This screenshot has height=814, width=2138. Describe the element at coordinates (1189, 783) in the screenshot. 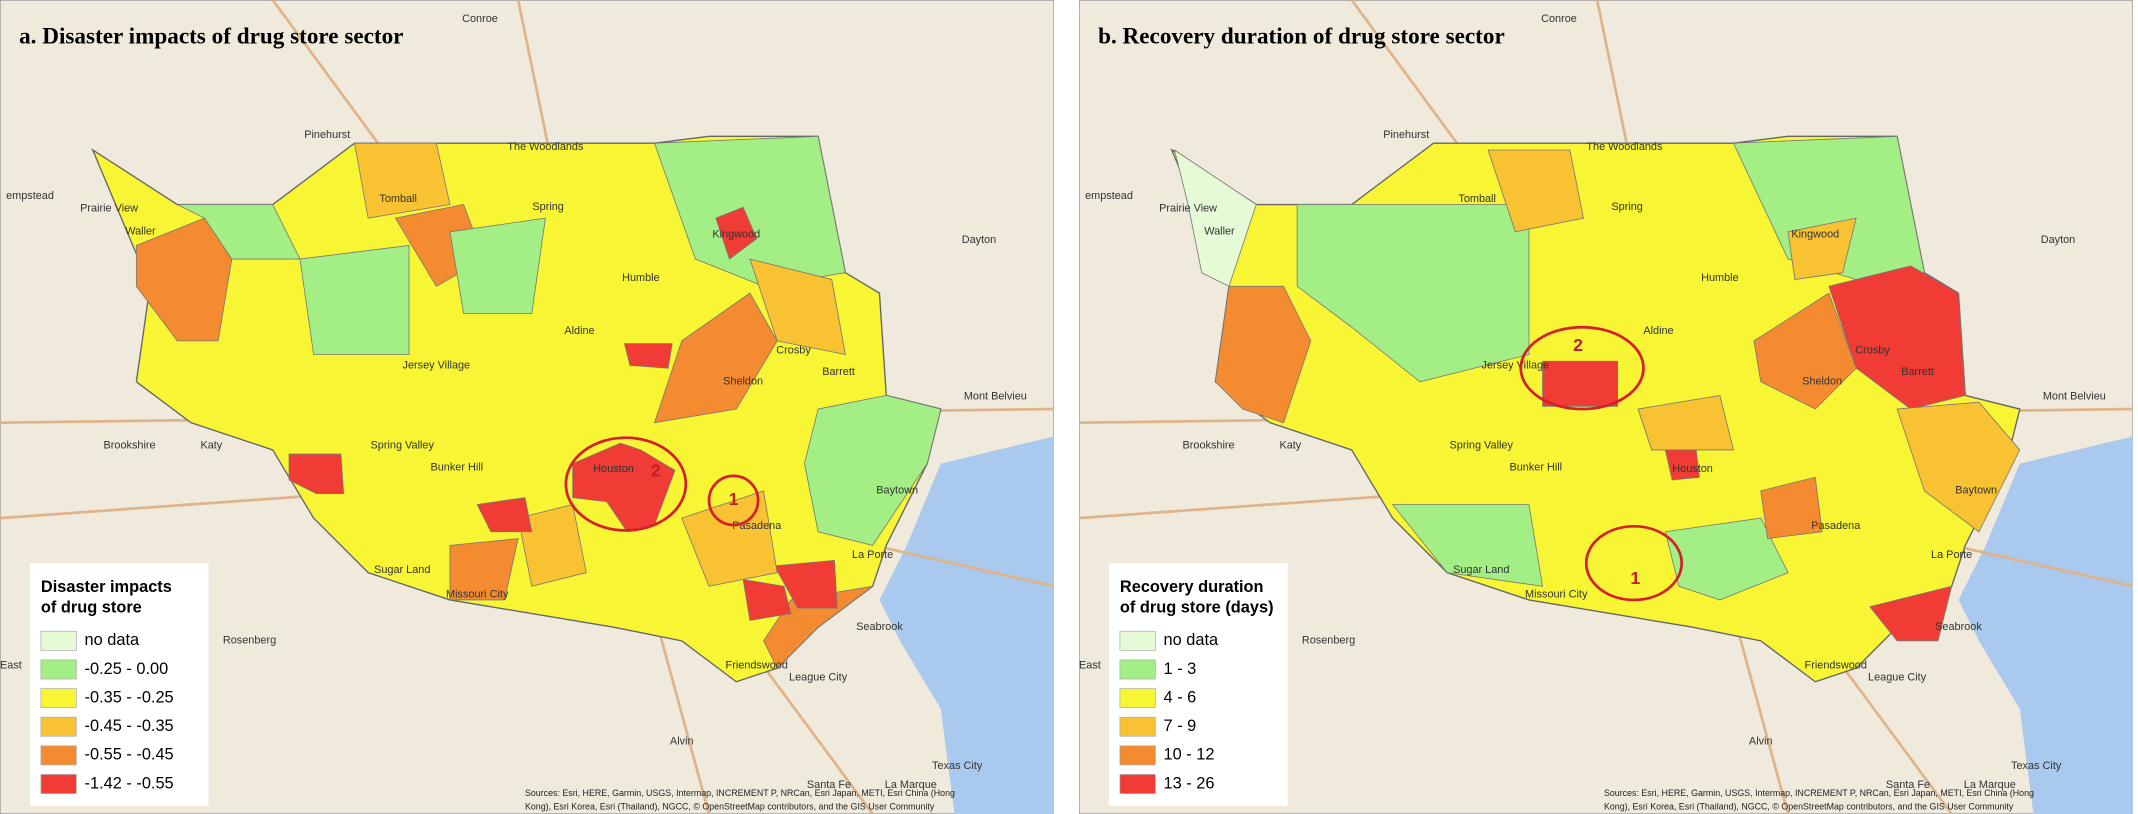

I see `legend-label: 13 - 26` at that location.